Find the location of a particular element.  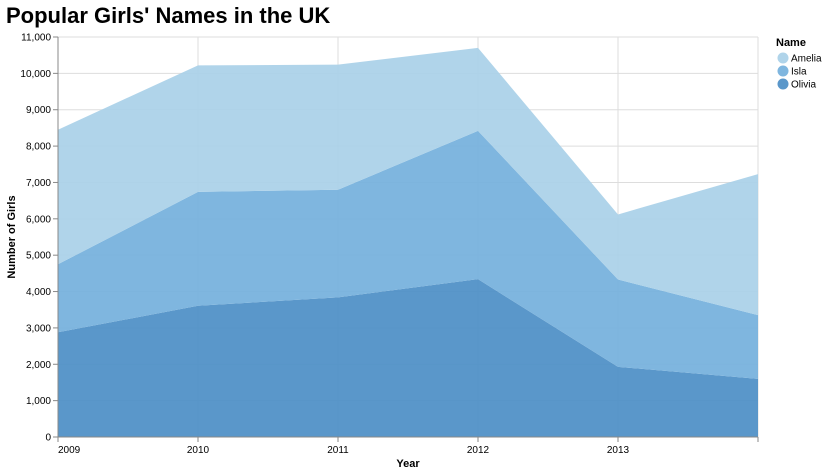

y-tick-label: 5,000 is located at coordinates (38, 256).